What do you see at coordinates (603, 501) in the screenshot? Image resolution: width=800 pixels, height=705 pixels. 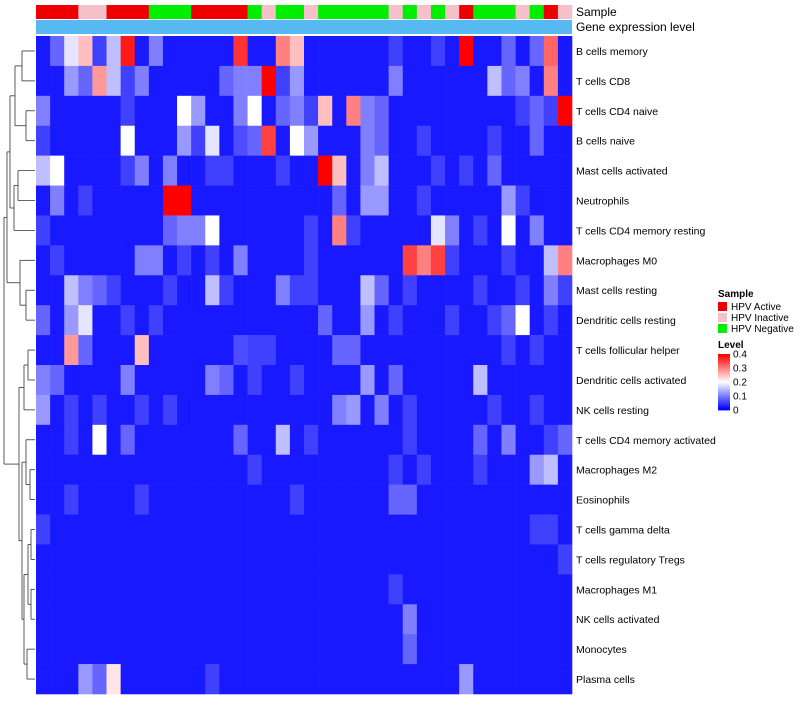 I see `row-label: Eosinophils` at bounding box center [603, 501].